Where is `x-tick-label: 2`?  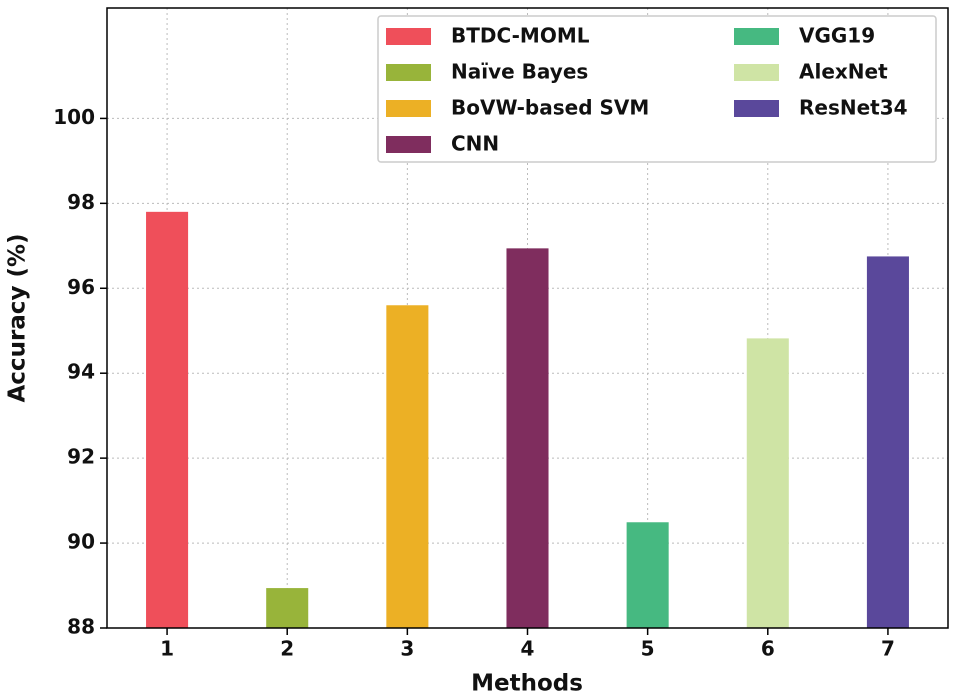
x-tick-label: 2 is located at coordinates (287, 649).